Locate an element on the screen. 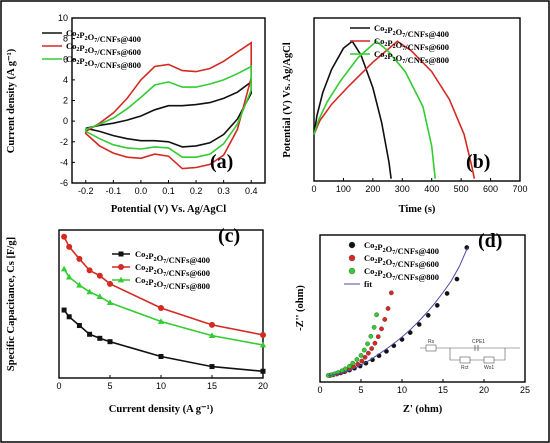 Image resolution: width=550 pixels, height=443 pixels. x-tick-label-b-1: 100 is located at coordinates (343, 189).